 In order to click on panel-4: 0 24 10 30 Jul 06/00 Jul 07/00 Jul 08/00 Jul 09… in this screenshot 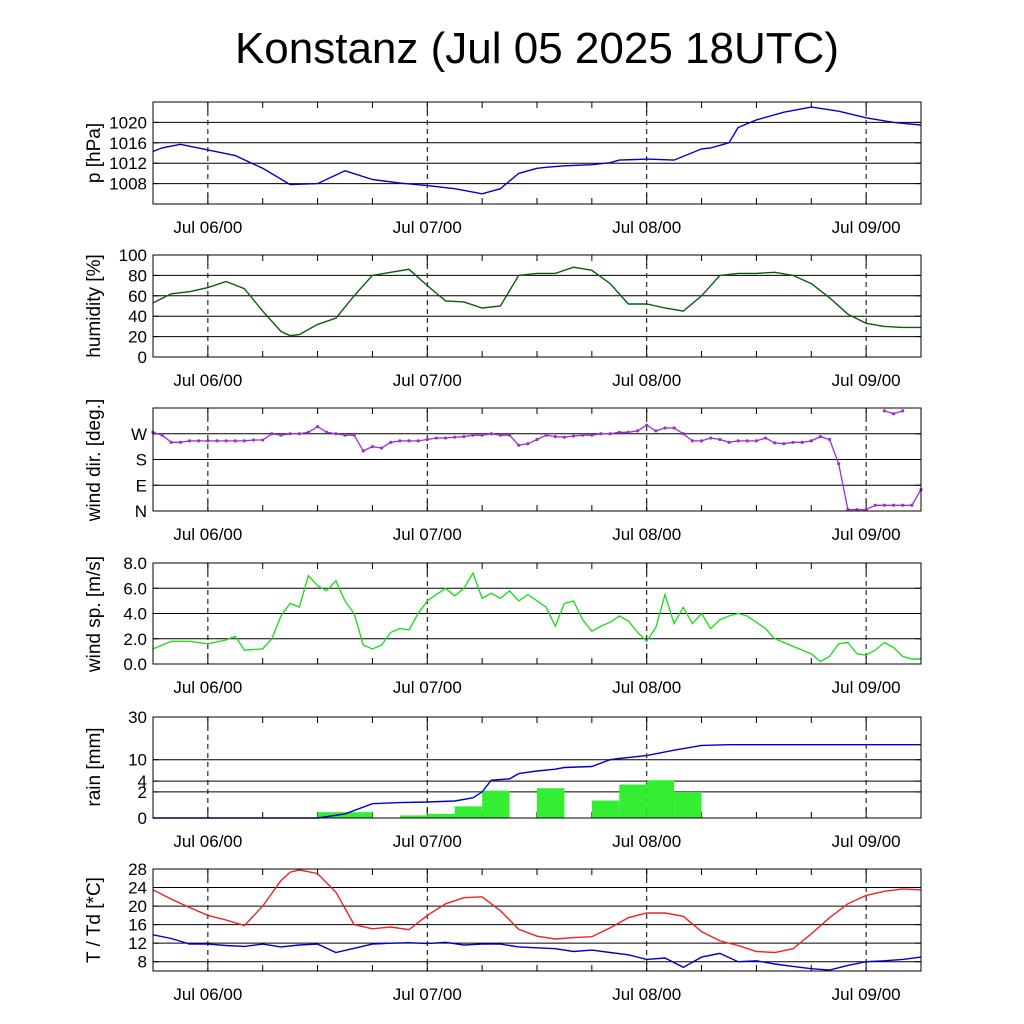, I will do `click(503, 779)`.